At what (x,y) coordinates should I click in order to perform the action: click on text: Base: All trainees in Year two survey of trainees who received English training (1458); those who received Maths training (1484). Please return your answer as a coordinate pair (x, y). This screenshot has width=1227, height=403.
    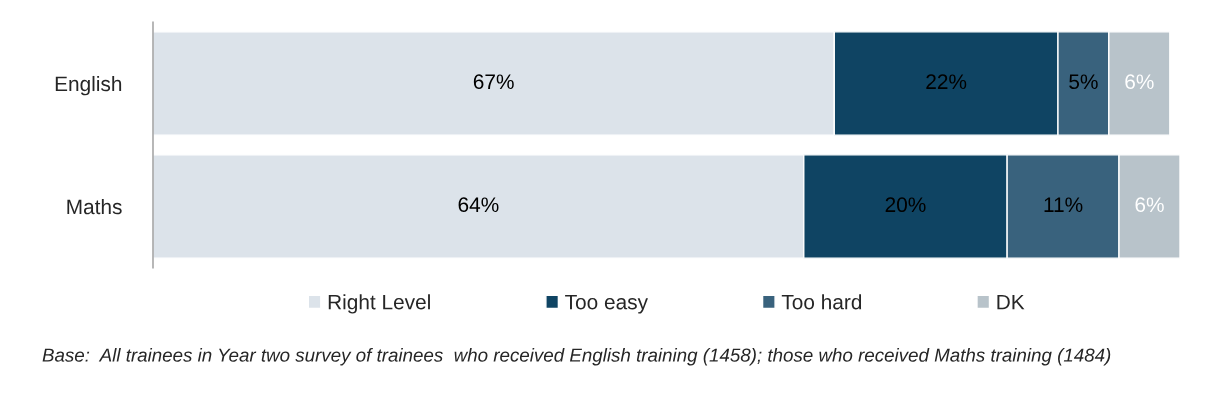
    Looking at the image, I should click on (576, 357).